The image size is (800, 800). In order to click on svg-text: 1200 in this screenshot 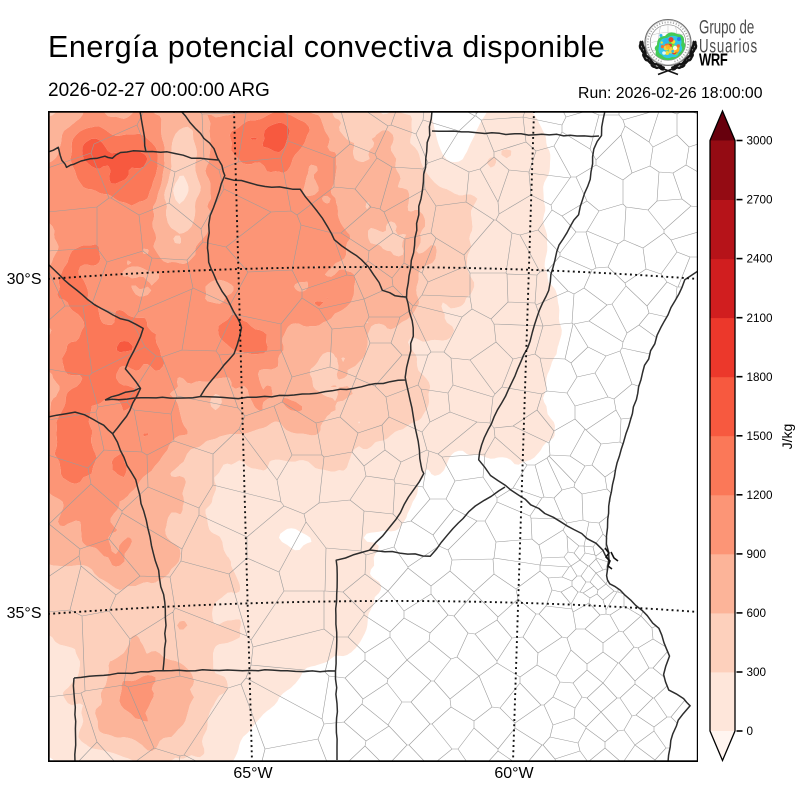, I will do `click(760, 495)`.